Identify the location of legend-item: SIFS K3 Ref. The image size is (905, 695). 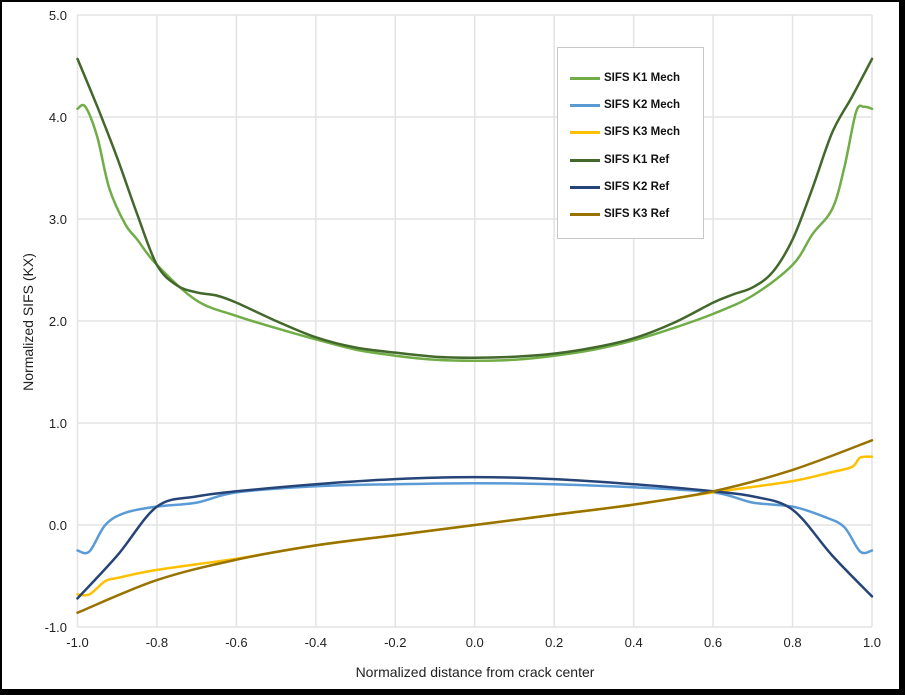
(619, 214).